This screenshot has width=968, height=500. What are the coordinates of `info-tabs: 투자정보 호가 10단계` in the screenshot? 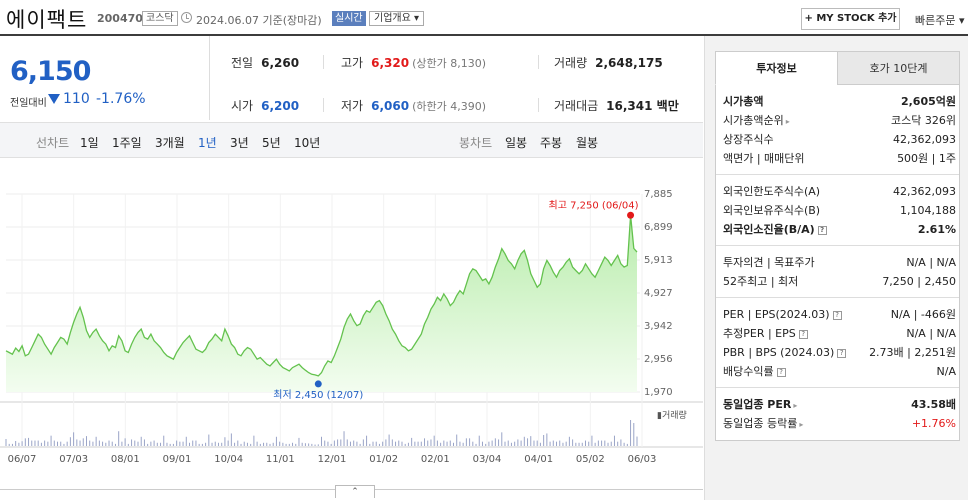 It's located at (837, 68).